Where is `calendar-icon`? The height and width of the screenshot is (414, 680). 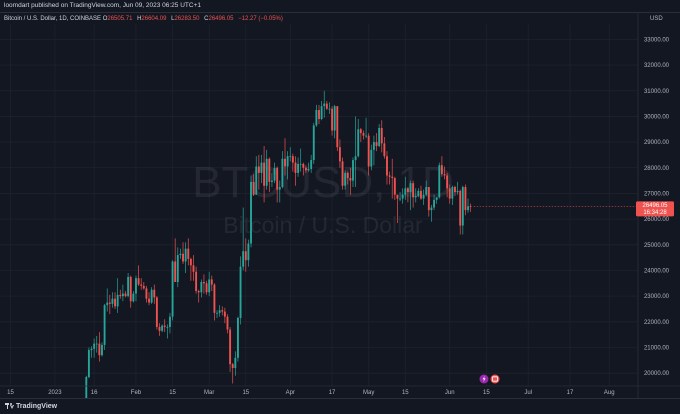
calendar-icon is located at coordinates (495, 379).